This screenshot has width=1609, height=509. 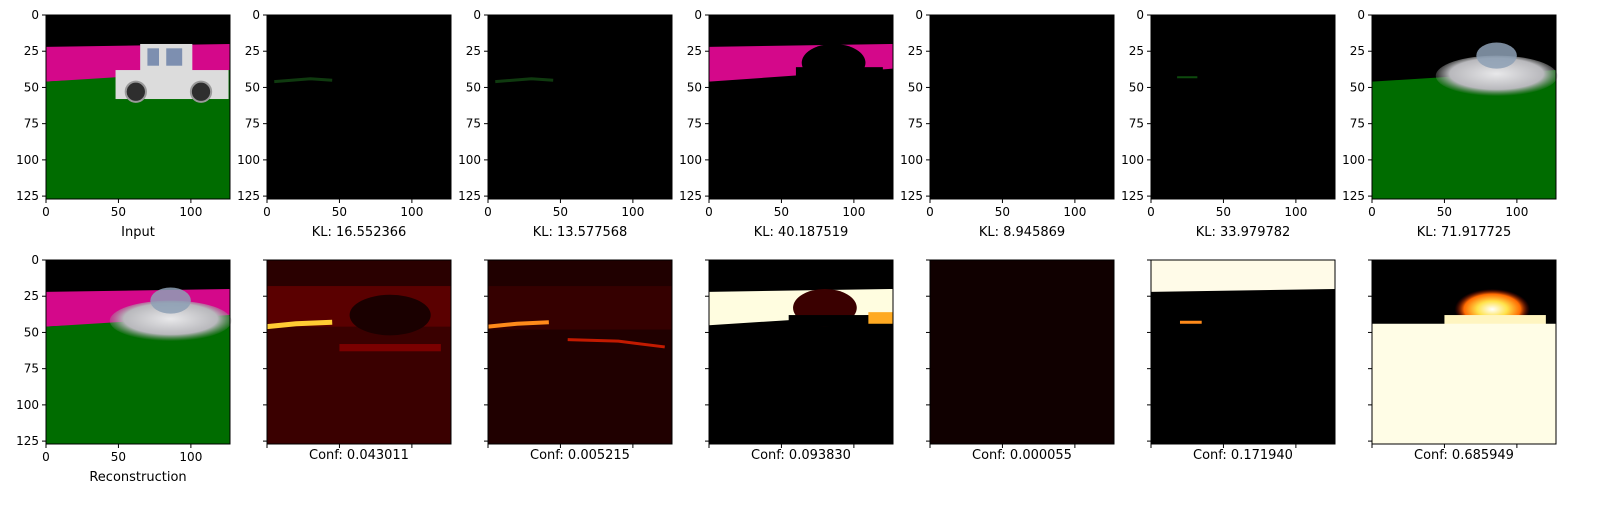 I want to click on panel-reconstruction-7: 0 50 100 0 25 50 75 100 125 Reconstruction, so click(x=124, y=369).